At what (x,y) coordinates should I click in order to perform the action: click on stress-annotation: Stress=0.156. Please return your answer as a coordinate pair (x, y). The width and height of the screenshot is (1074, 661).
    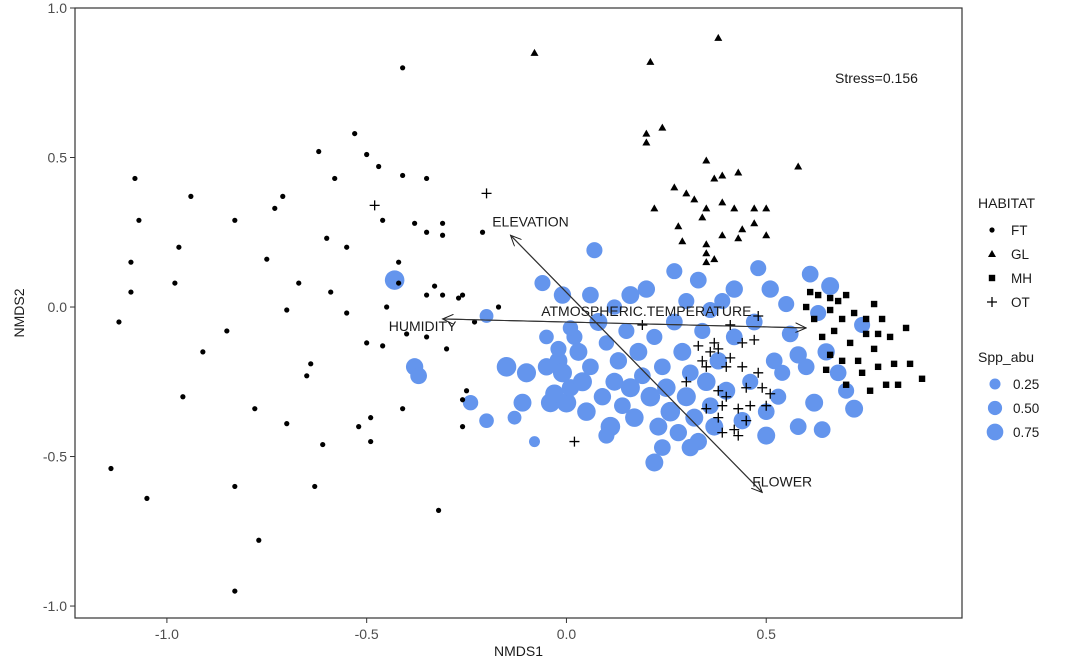
    Looking at the image, I should click on (876, 78).